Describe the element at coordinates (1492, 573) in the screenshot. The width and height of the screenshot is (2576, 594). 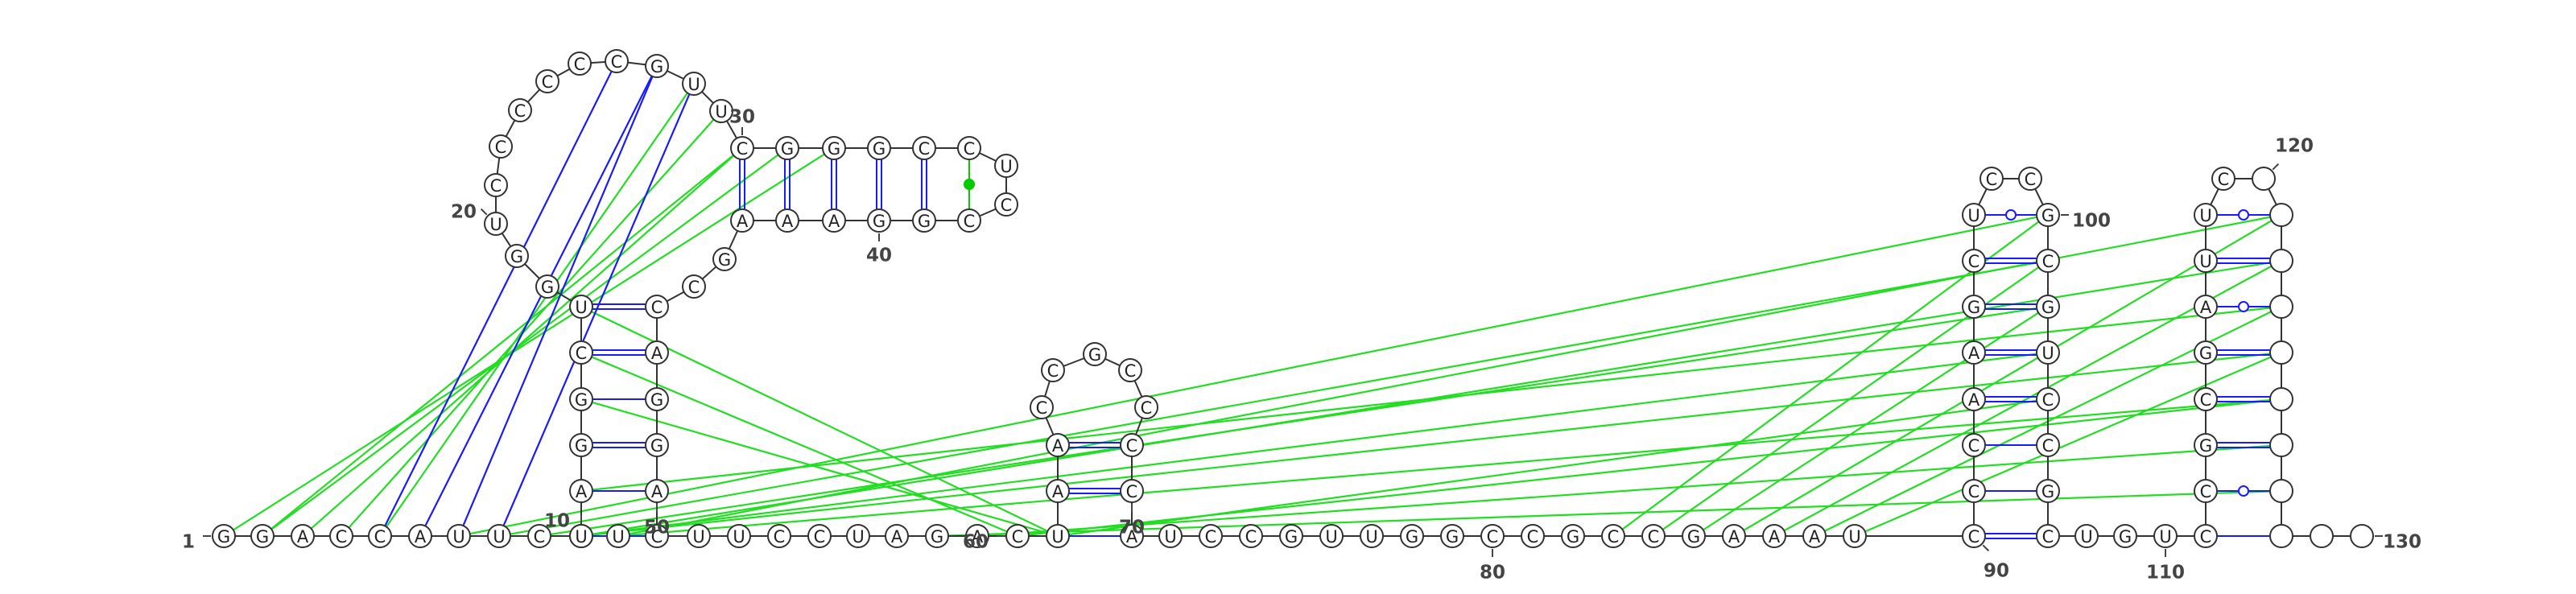
I see `position-label: 80` at that location.